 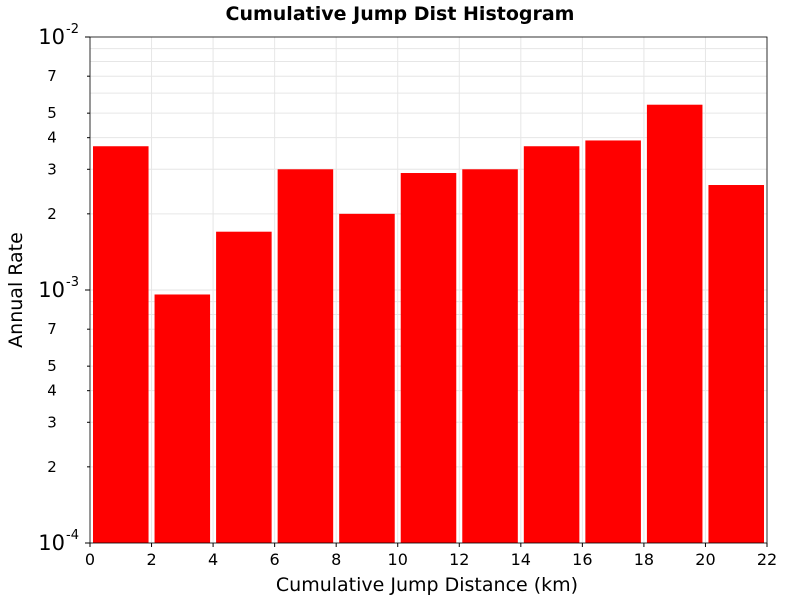 I want to click on y-major-tick-exponent: -4, so click(x=72, y=535).